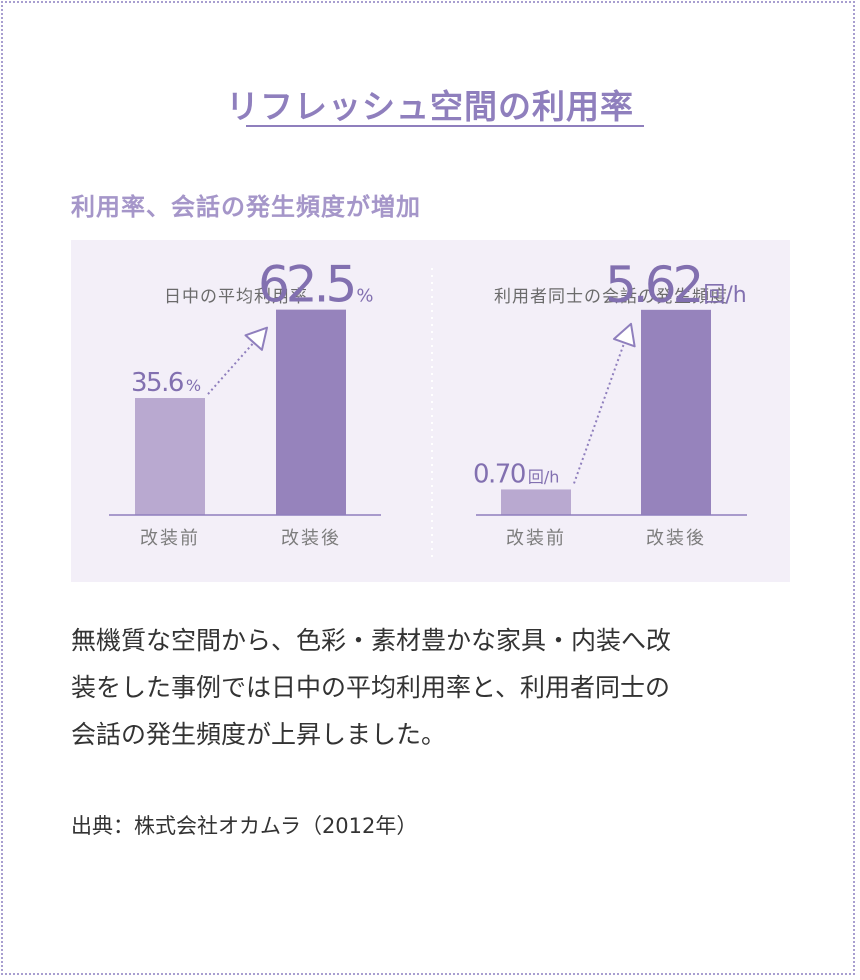  Describe the element at coordinates (259, 734) in the screenshot. I see `description-line: 会話の発生頻度が上昇しました。` at that location.